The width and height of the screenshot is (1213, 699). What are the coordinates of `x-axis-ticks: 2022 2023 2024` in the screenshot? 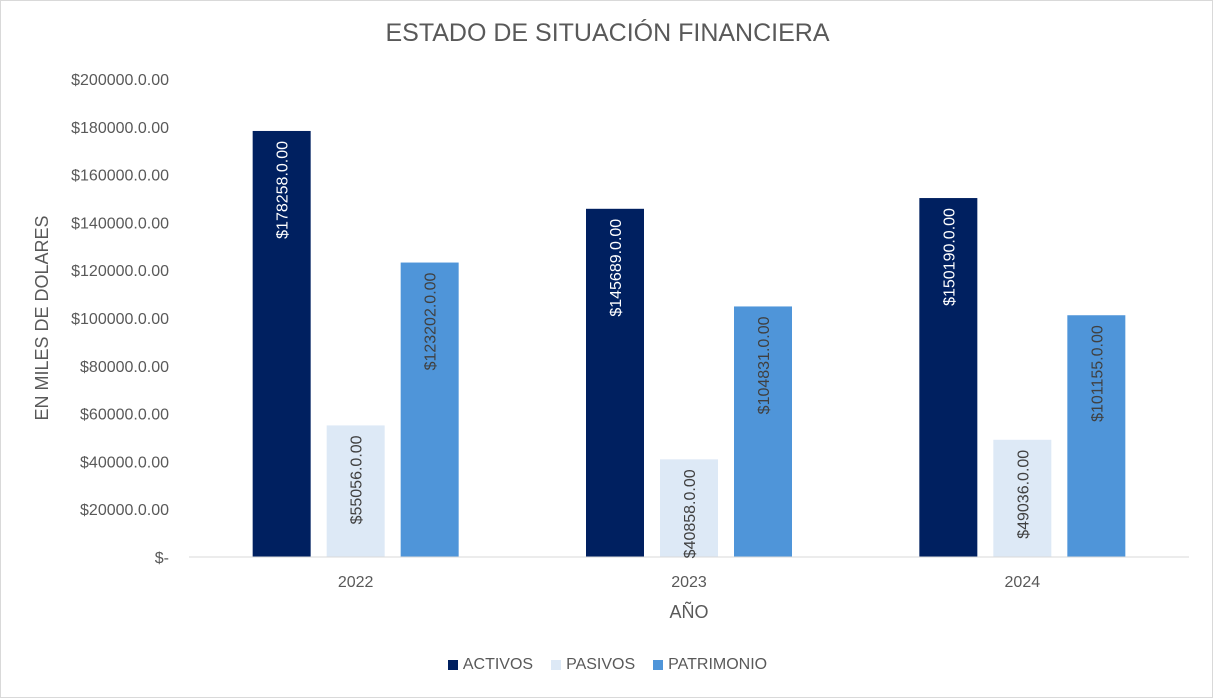 It's located at (689, 582).